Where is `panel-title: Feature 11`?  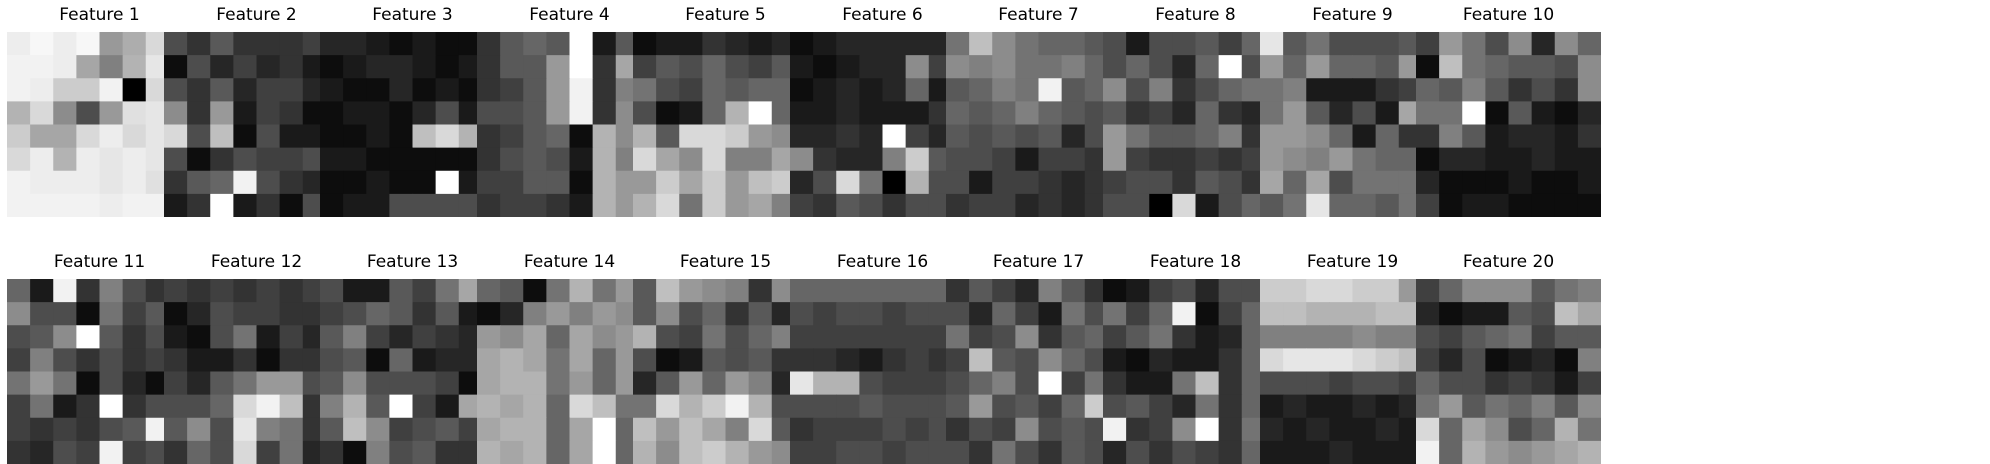 panel-title: Feature 11 is located at coordinates (99, 262).